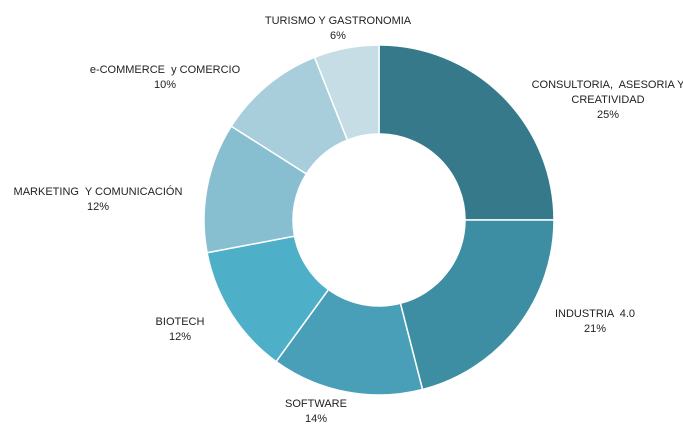  What do you see at coordinates (338, 21) in the screenshot?
I see `category-label: TURISMO Y GASTRONOMIA` at bounding box center [338, 21].